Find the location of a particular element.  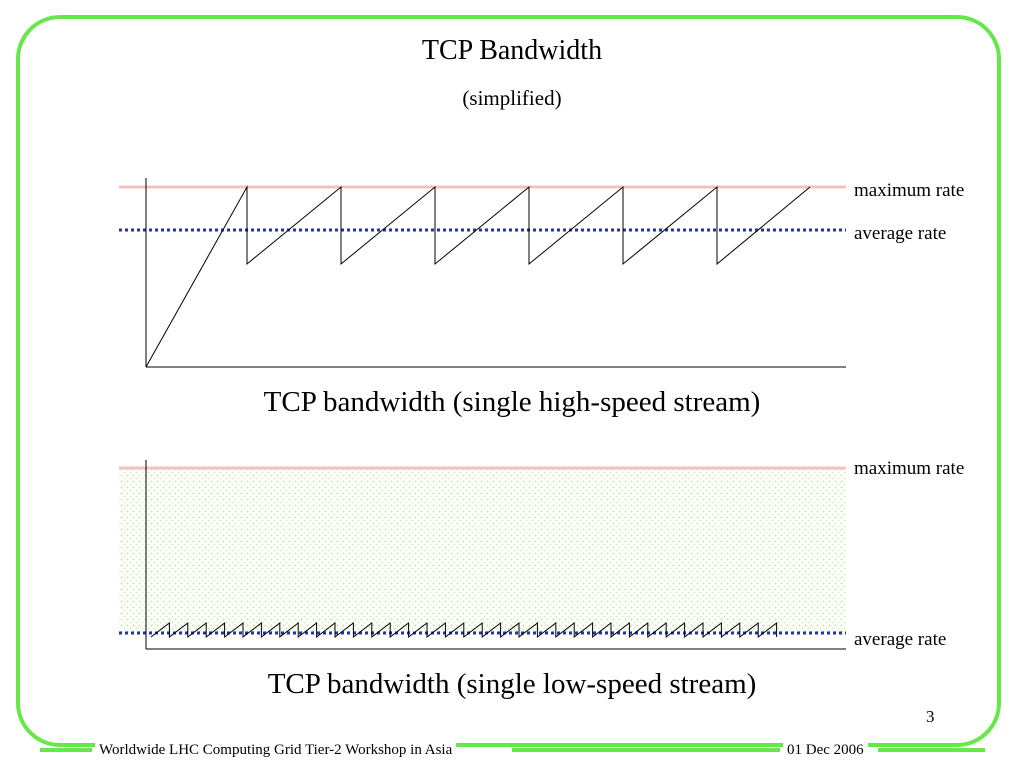

max-rate-label-bottom: maximum rate is located at coordinates (909, 468).